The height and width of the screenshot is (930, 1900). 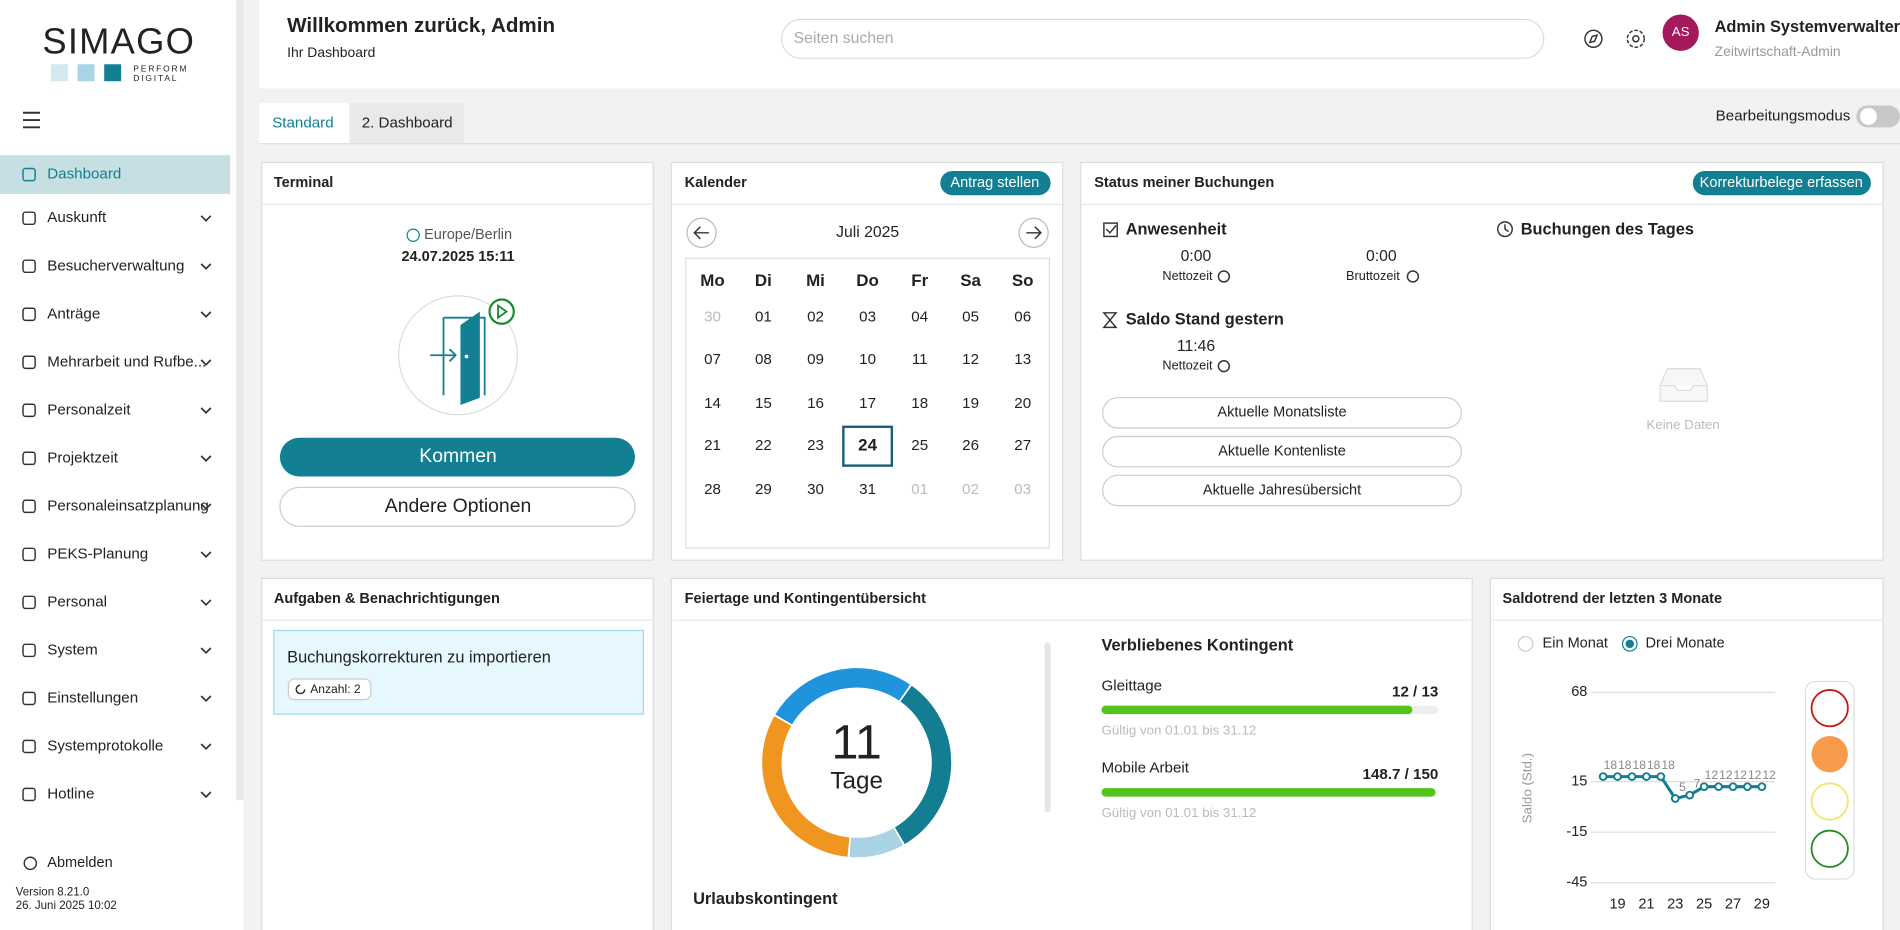 What do you see at coordinates (1675, 904) in the screenshot?
I see `x-tick-label: 23` at bounding box center [1675, 904].